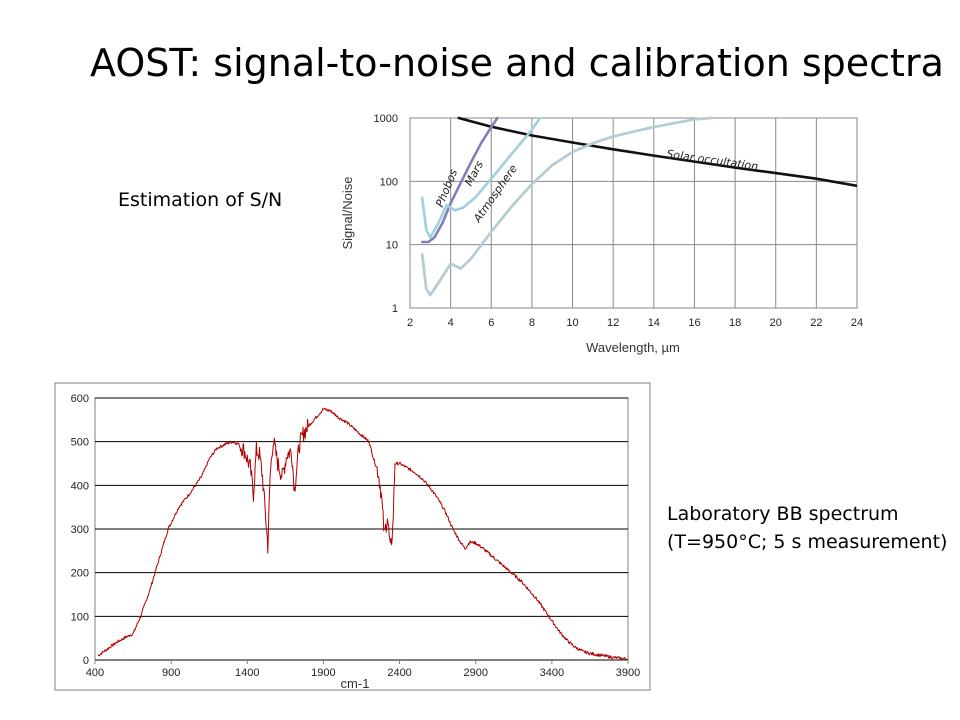 The width and height of the screenshot is (960, 720). I want to click on chart1-x-tick-label: 24, so click(857, 323).